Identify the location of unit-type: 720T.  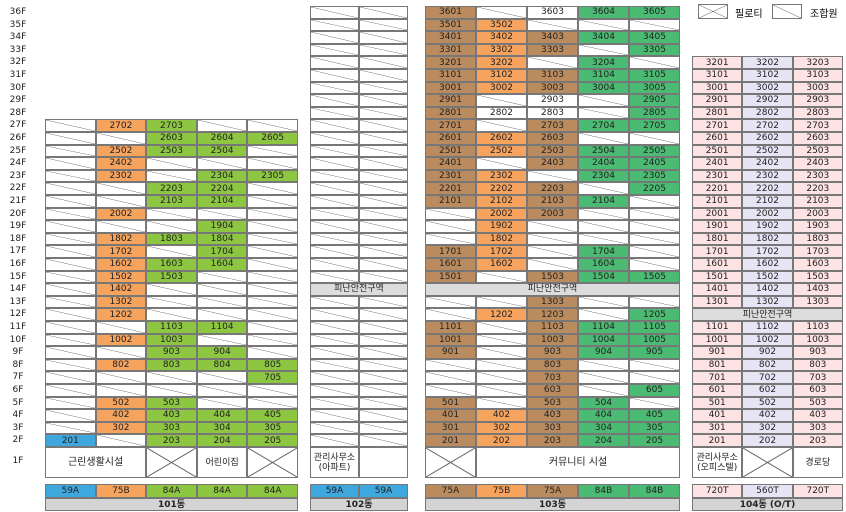
(817, 491).